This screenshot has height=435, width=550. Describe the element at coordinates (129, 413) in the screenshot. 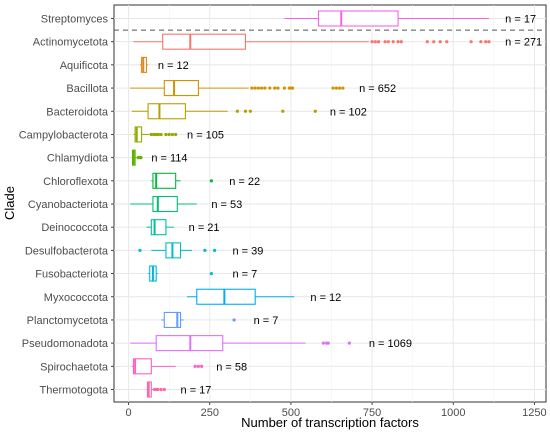

I see `x-tick-label: 0` at that location.